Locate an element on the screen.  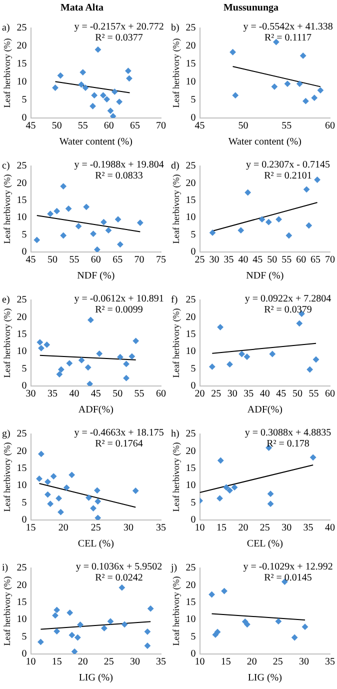
x-axis-title: NDF (%) is located at coordinates (96, 276).